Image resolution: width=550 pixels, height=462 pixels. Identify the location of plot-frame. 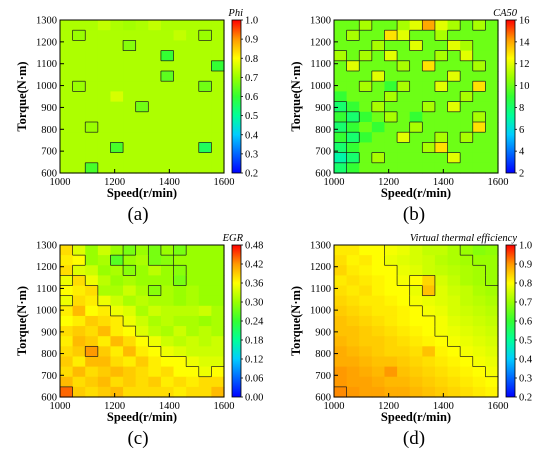
(142, 96).